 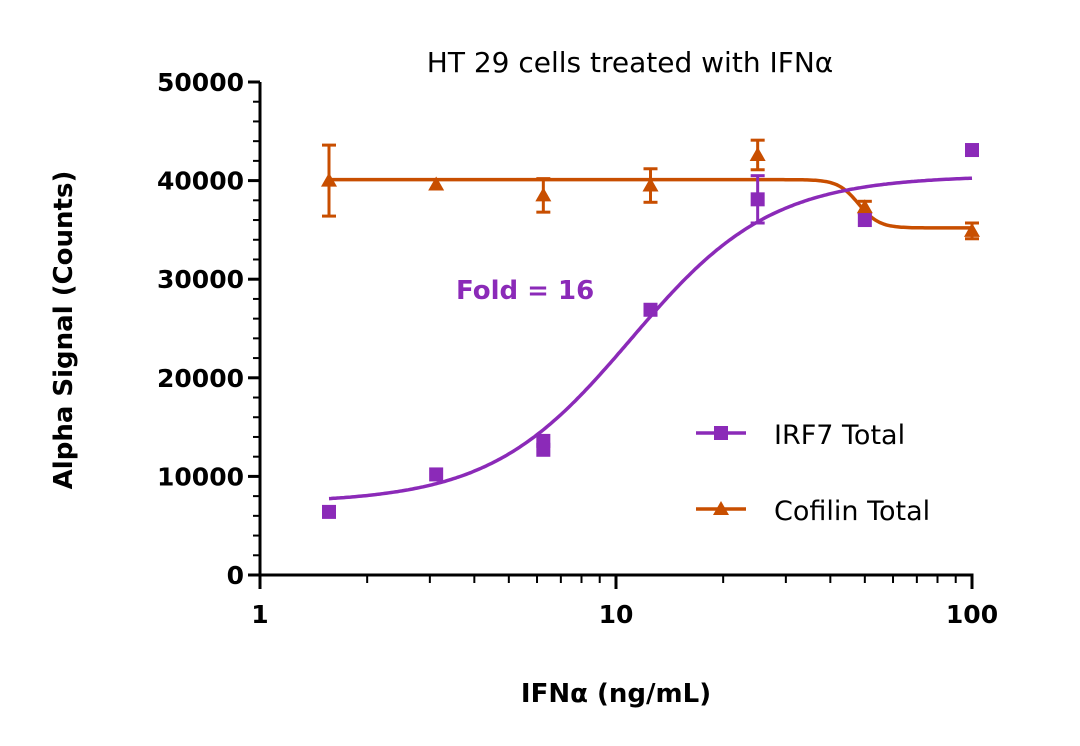 I want to click on y-tick-label: 10000, so click(x=200, y=476).